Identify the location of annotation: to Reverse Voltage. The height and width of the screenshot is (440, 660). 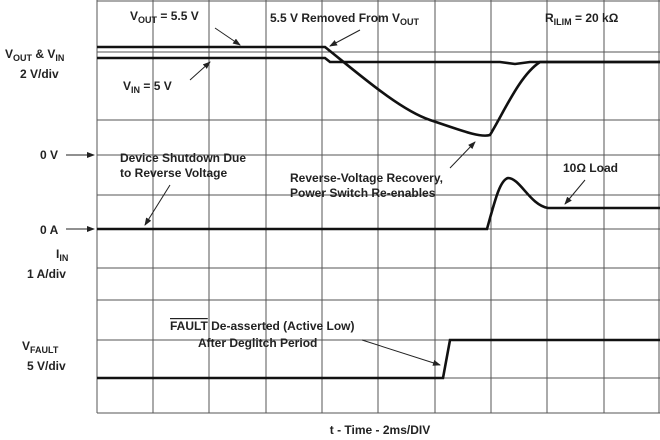
(173, 173).